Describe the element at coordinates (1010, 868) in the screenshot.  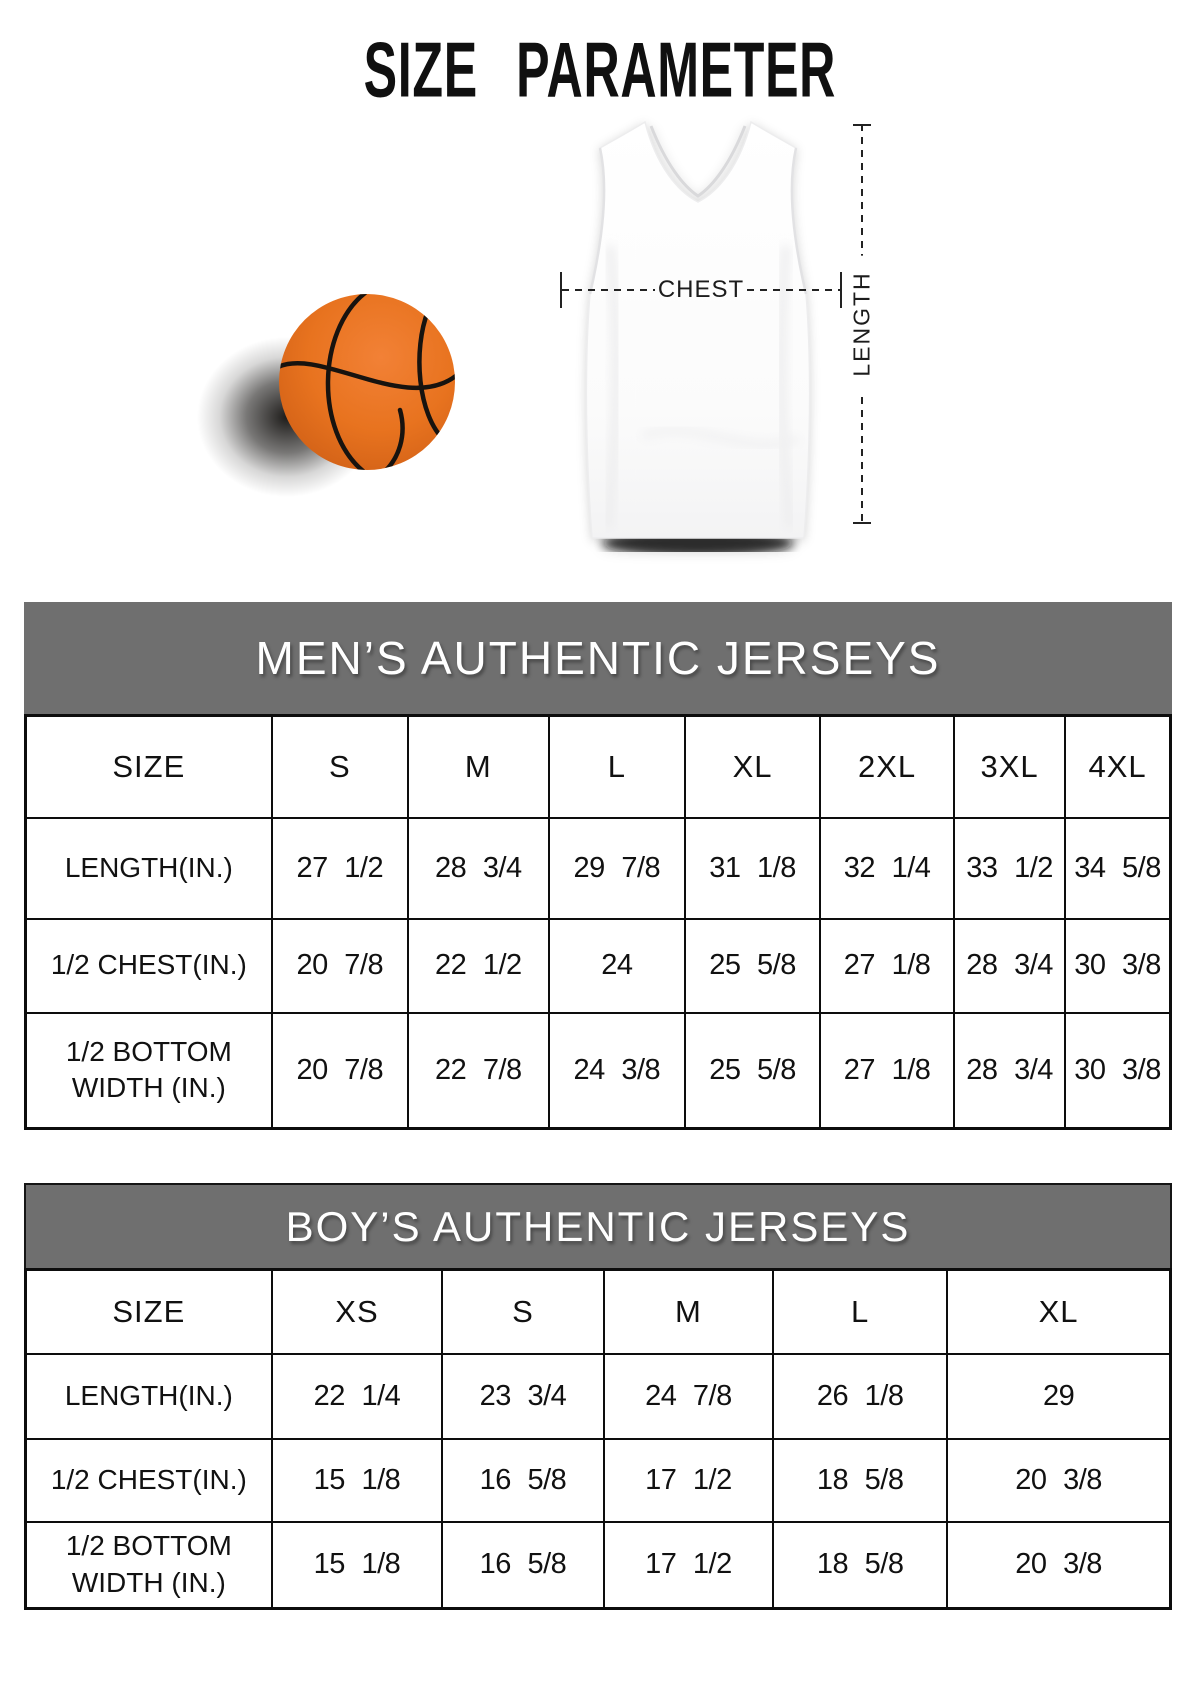
I see `mens-value-cell: 33 1/2` at that location.